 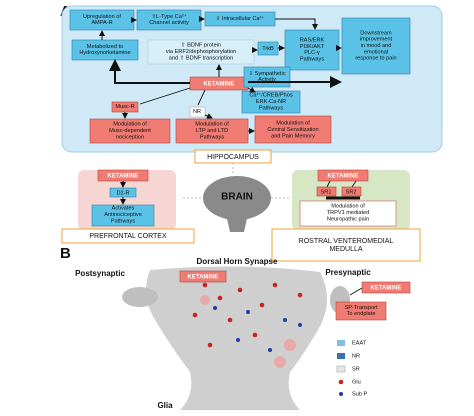 I want to click on node-text: RAS/ERK PI3K/AKT PLC-γ Pathways, so click(x=312, y=50).